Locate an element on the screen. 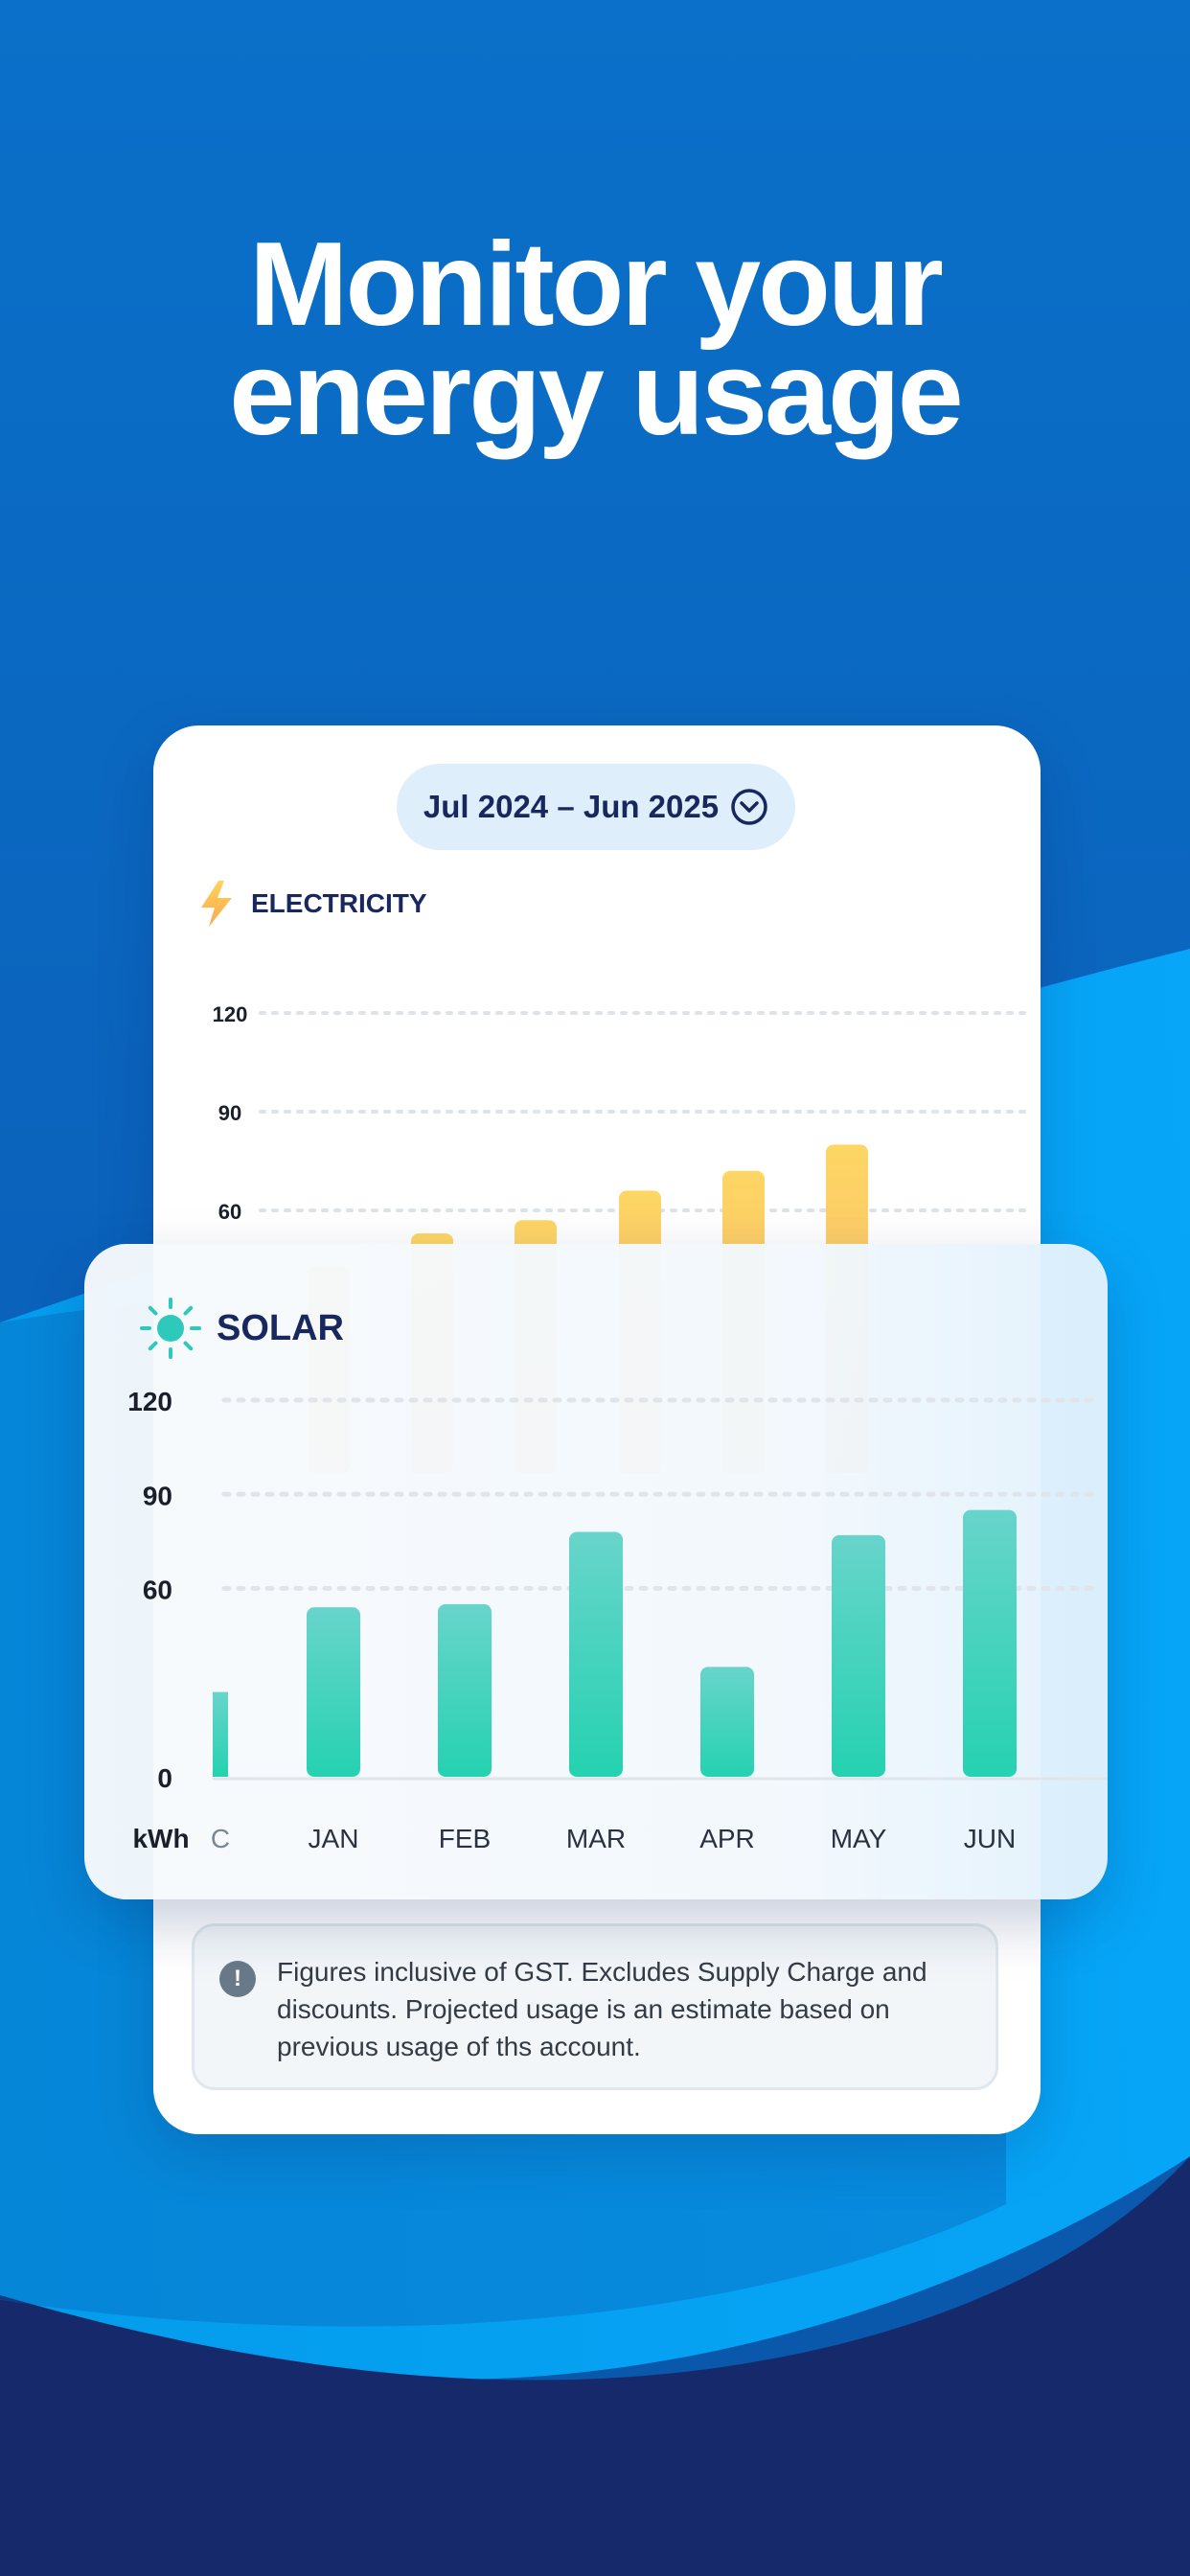 This screenshot has height=2576, width=1190. solar-x-label: APR is located at coordinates (727, 1838).